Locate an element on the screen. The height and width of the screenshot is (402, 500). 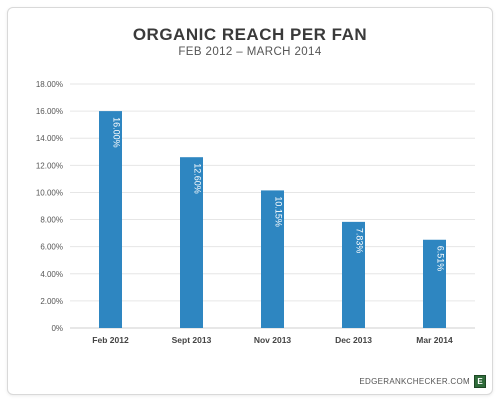
source-label: EDGERANKCHECKER.COM is located at coordinates (414, 381).